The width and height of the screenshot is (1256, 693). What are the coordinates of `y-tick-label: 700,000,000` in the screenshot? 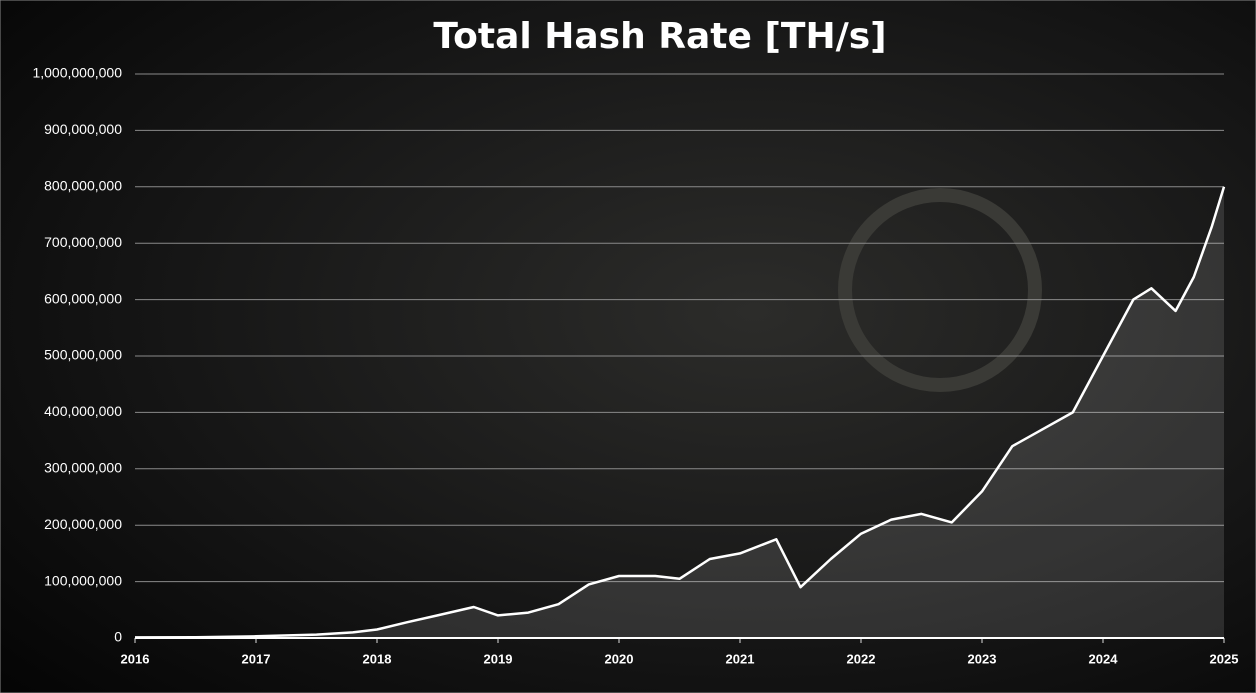 It's located at (83, 242).